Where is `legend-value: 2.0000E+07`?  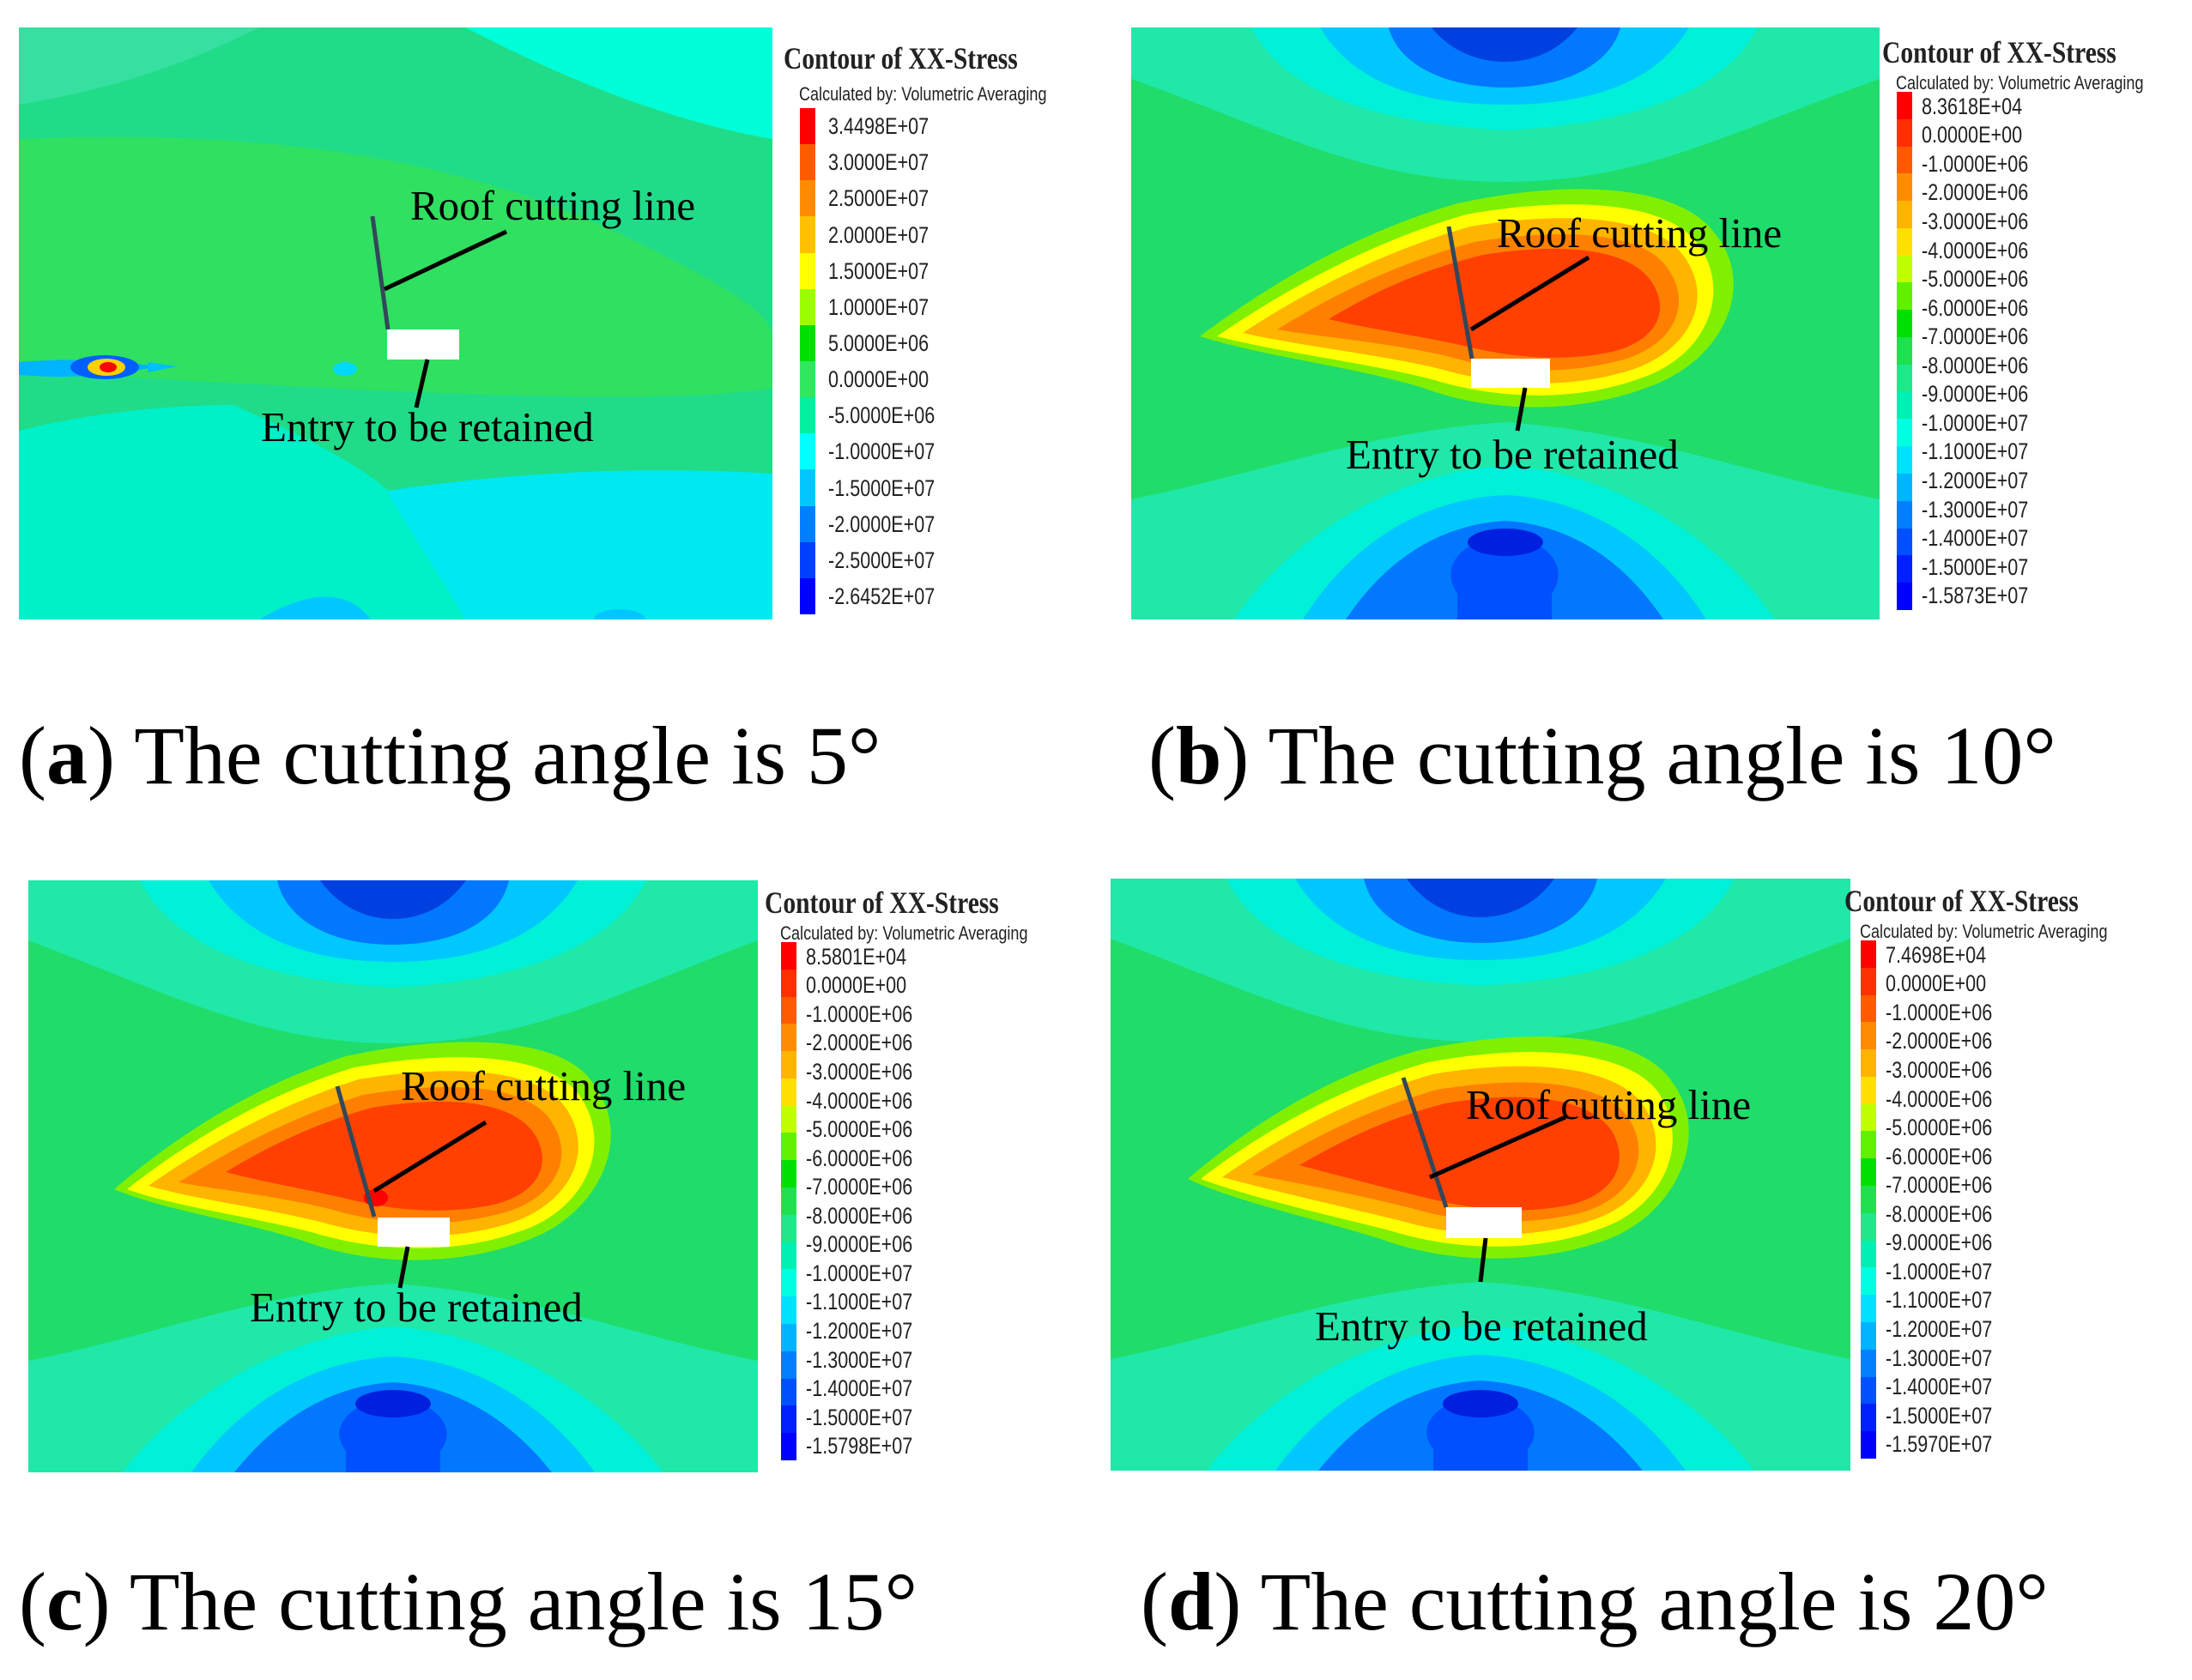 legend-value: 2.0000E+07 is located at coordinates (878, 234).